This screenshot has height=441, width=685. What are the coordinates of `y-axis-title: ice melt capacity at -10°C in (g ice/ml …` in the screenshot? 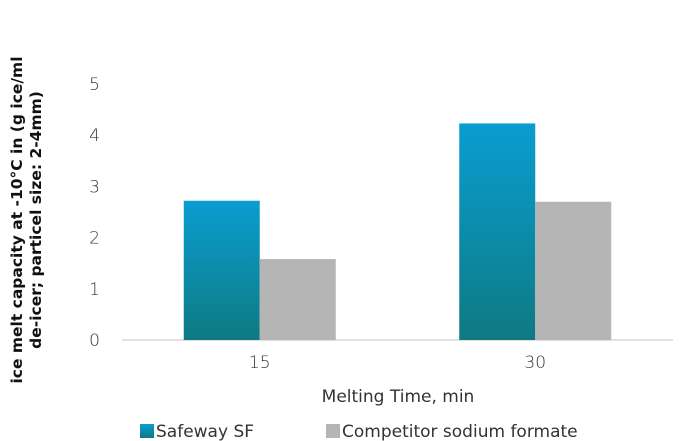 It's located at (26, 219).